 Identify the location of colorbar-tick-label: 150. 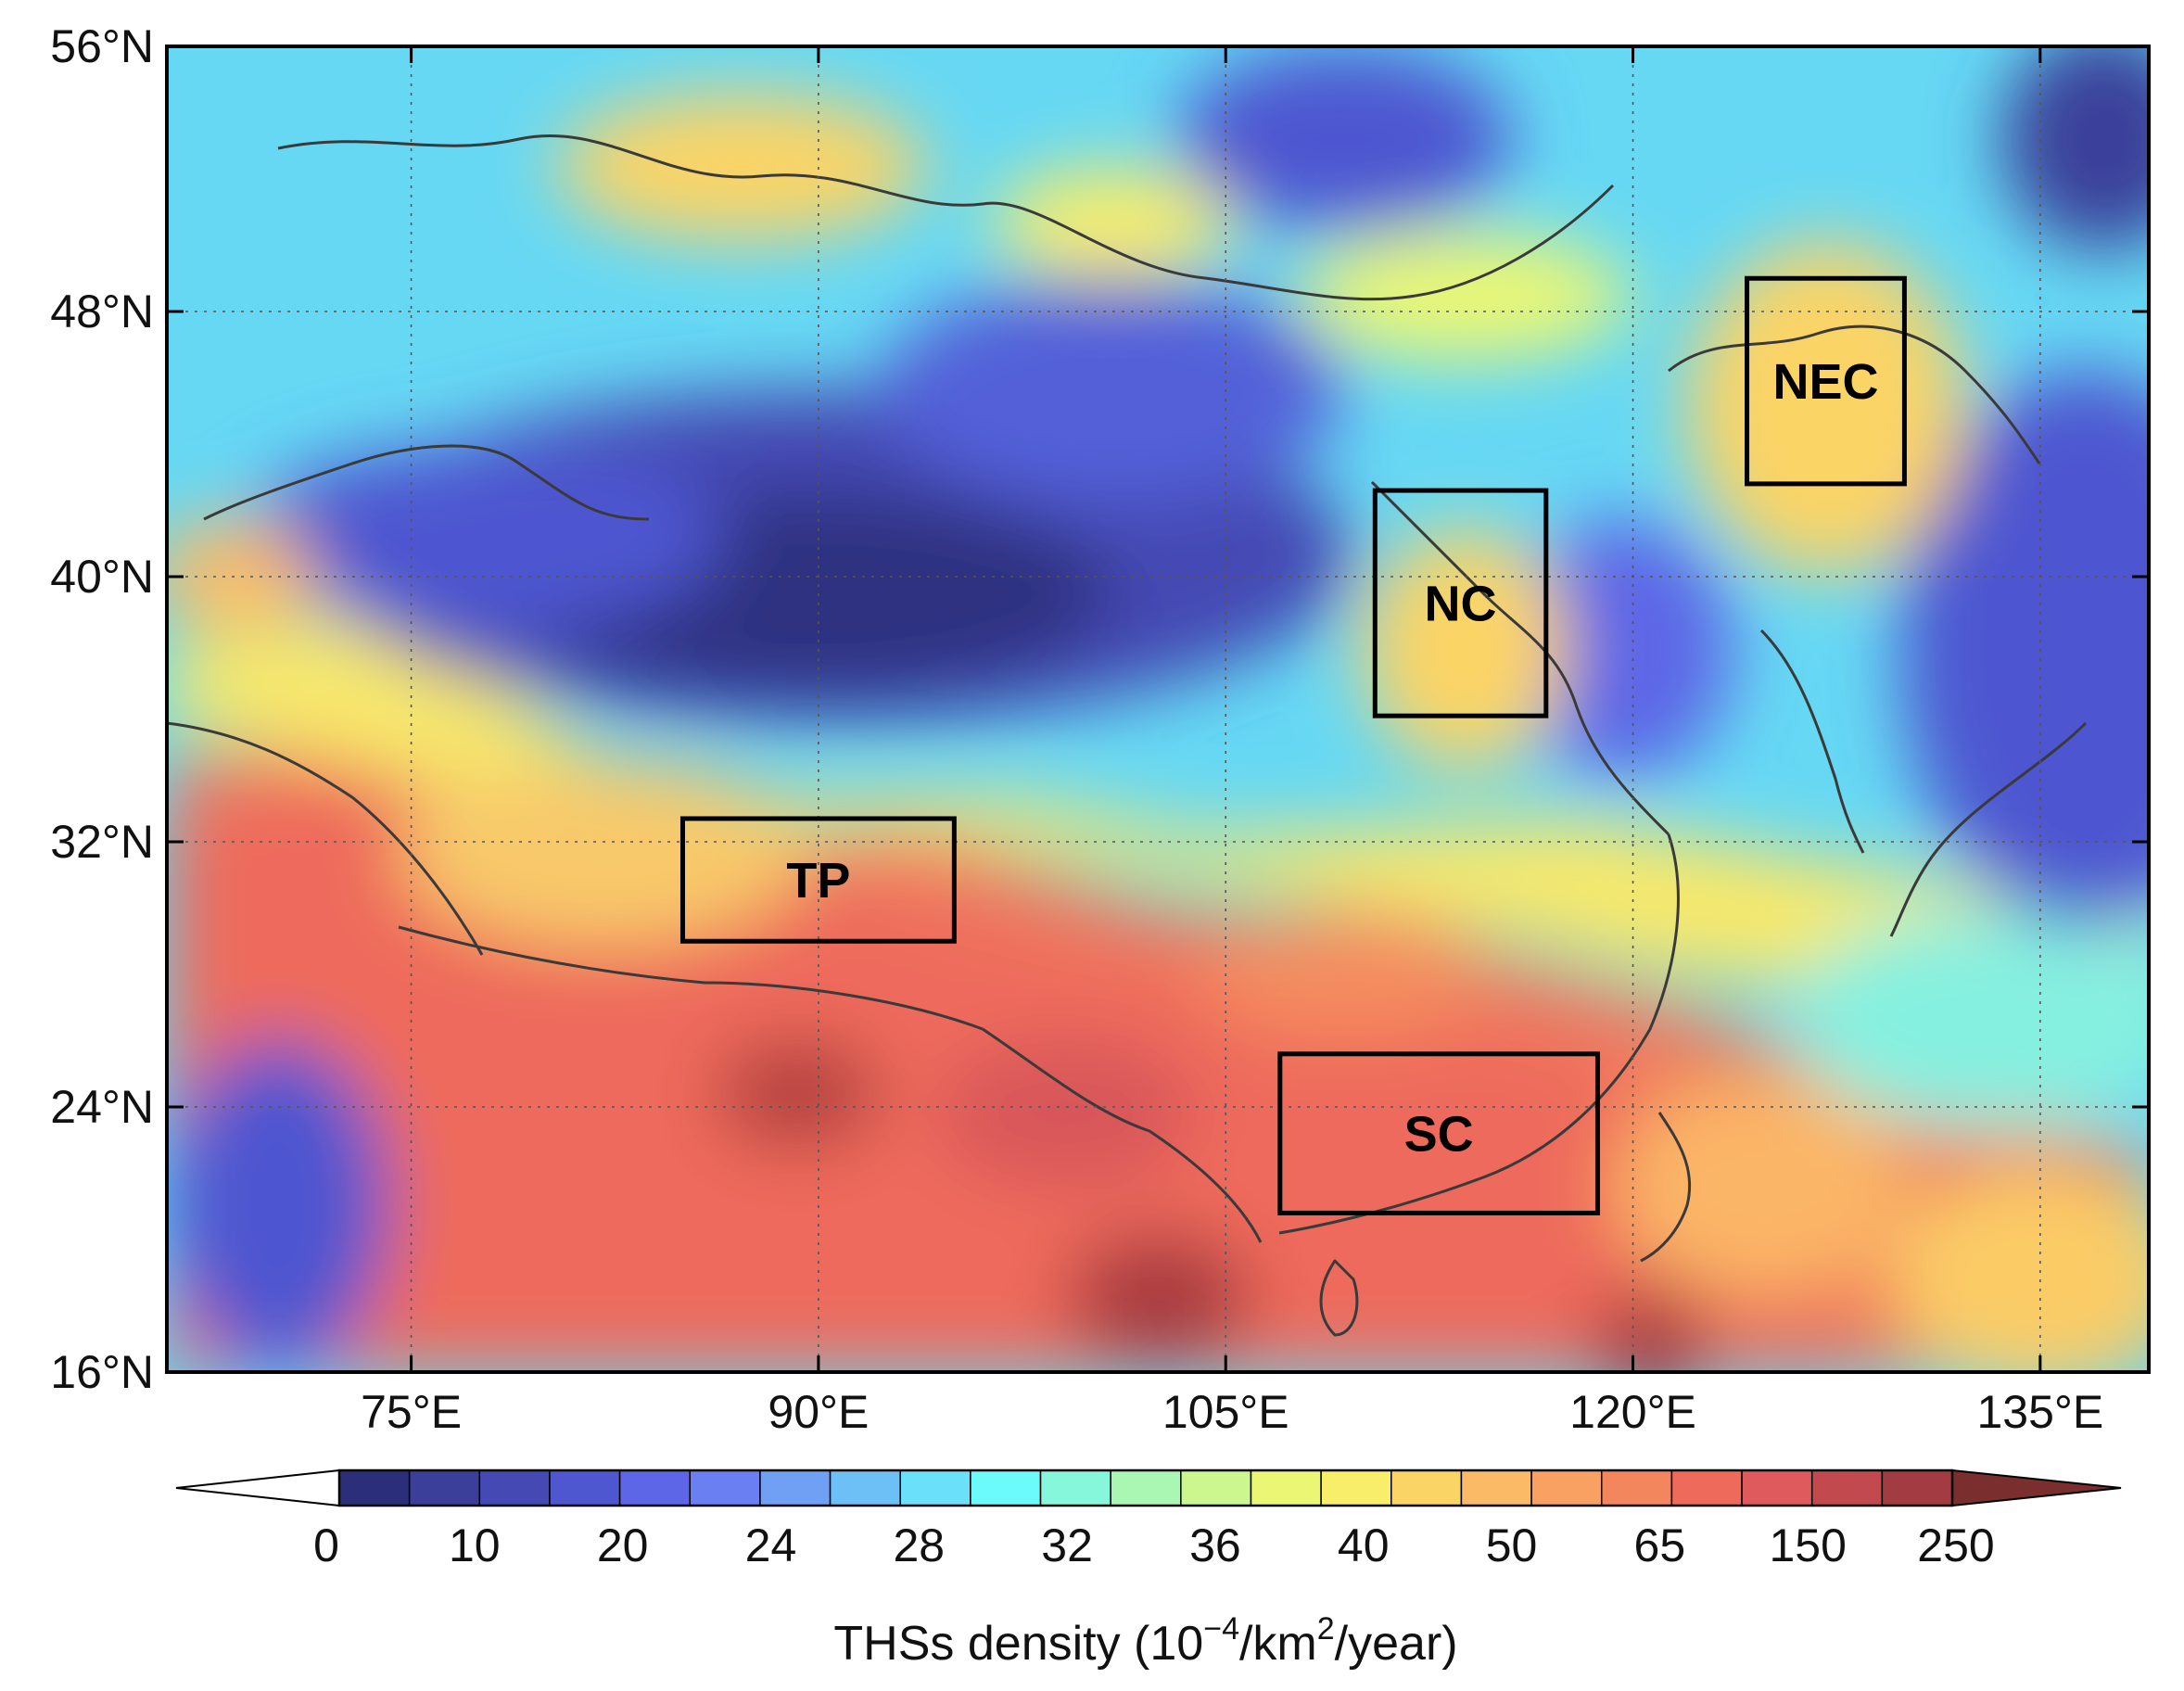
(1807, 1545).